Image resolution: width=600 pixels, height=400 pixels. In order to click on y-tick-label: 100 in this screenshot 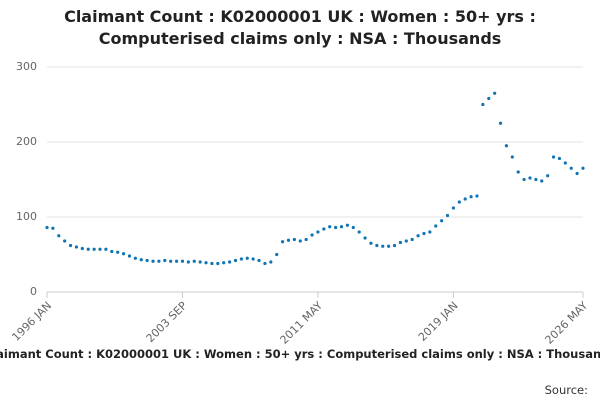, I will do `click(26, 216)`.